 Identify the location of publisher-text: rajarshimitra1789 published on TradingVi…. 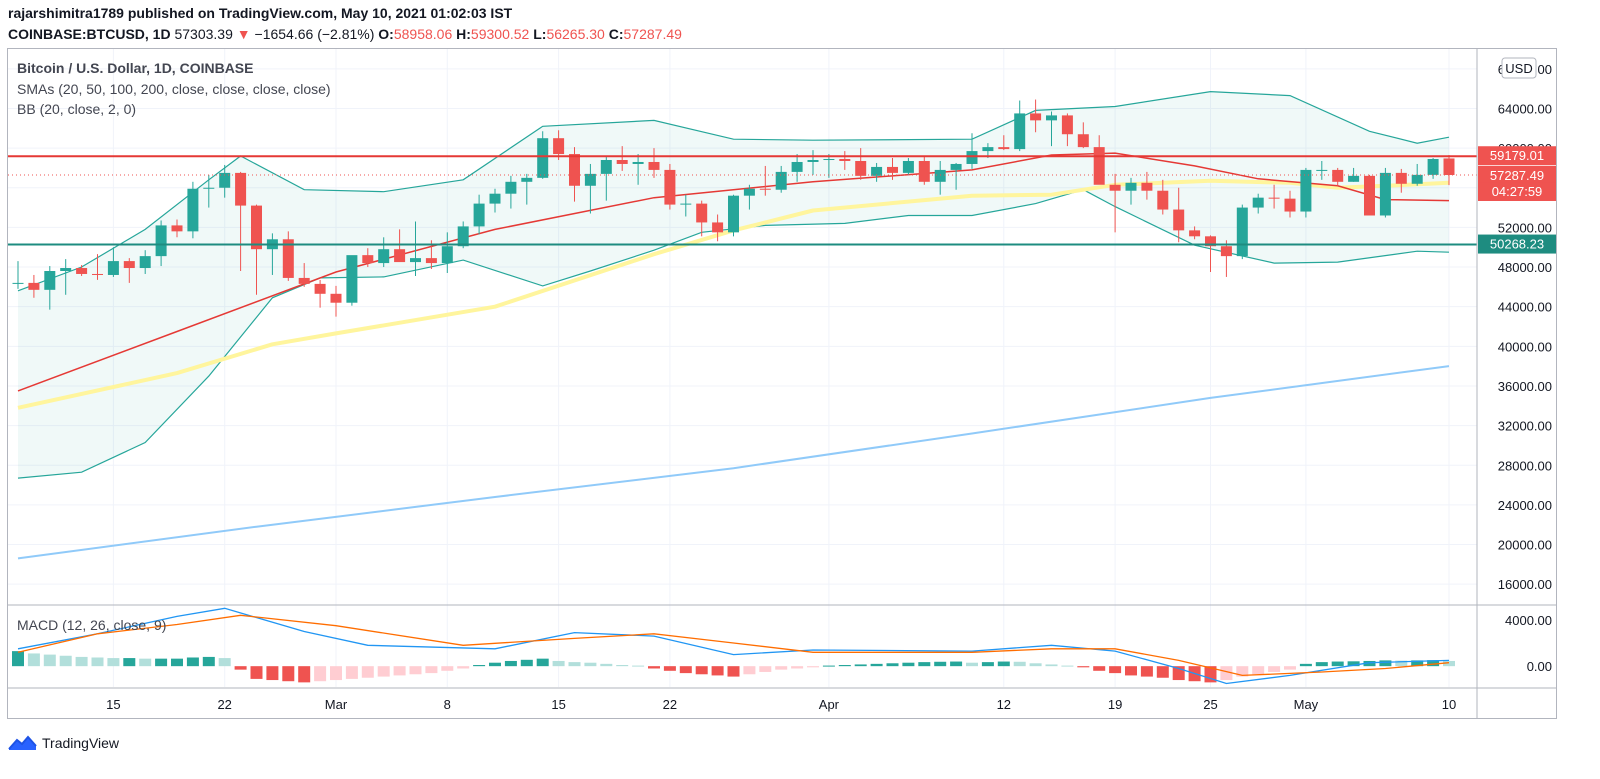
(260, 13).